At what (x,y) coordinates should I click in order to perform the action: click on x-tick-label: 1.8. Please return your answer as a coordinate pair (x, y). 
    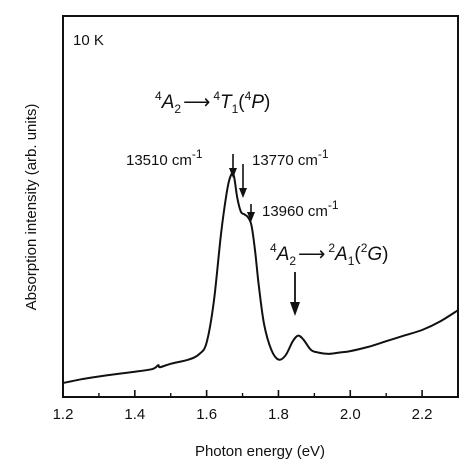
    Looking at the image, I should click on (278, 414).